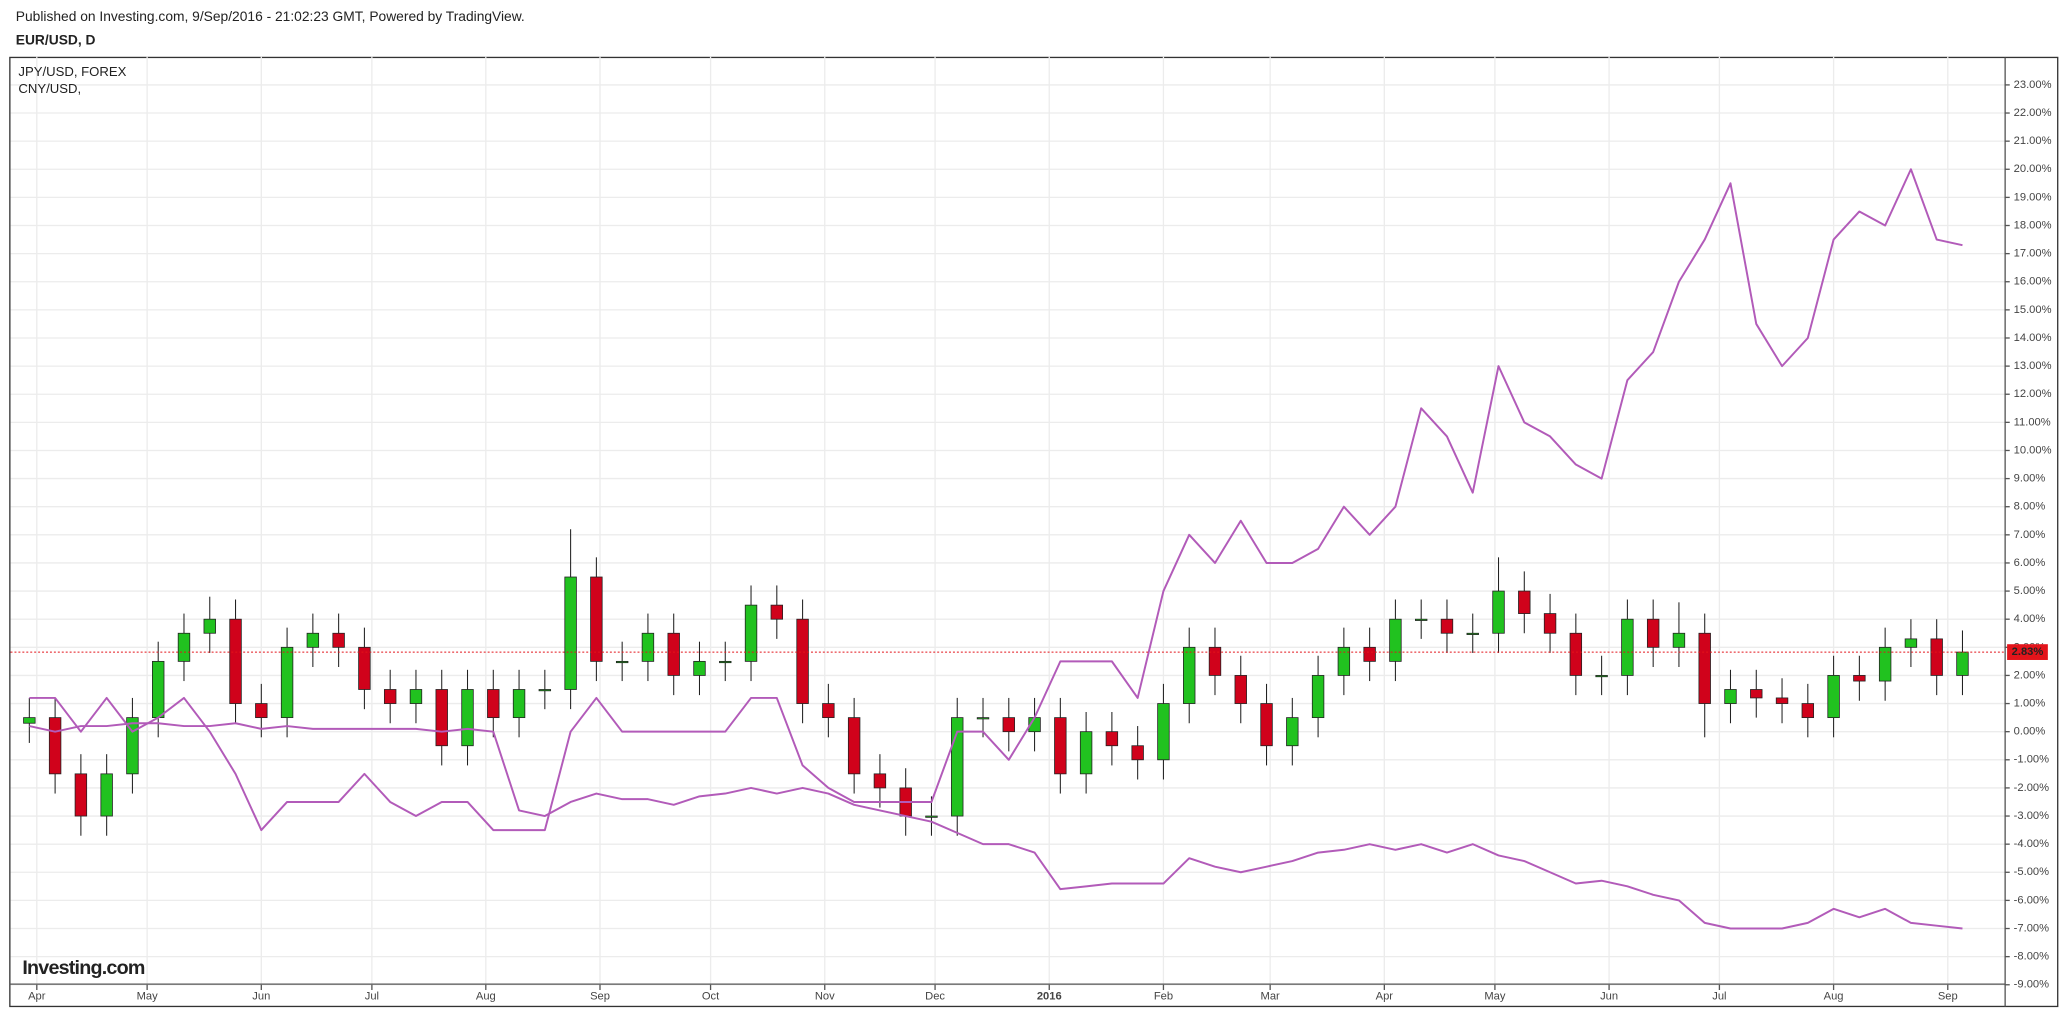 The image size is (2061, 1010). What do you see at coordinates (2033, 113) in the screenshot?
I see `y-tick-label: 22.00%` at bounding box center [2033, 113].